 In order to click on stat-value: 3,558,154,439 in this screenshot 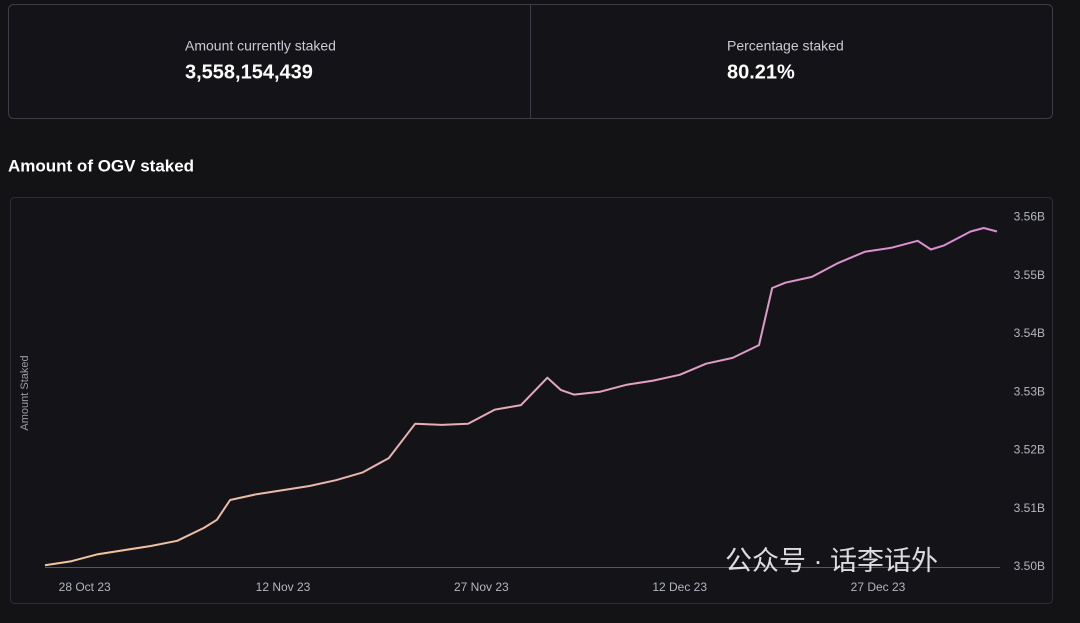, I will do `click(249, 72)`.